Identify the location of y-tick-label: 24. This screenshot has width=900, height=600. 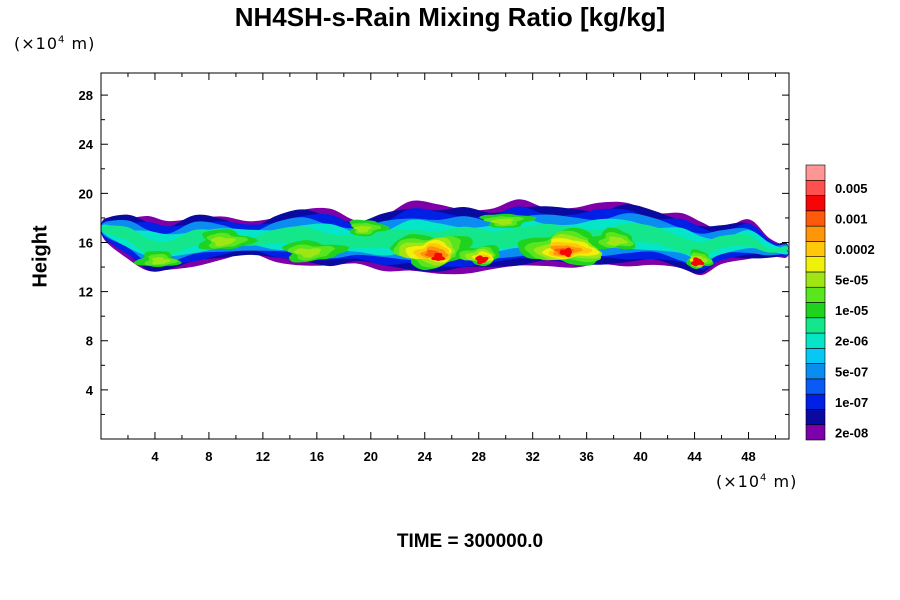
(86, 144).